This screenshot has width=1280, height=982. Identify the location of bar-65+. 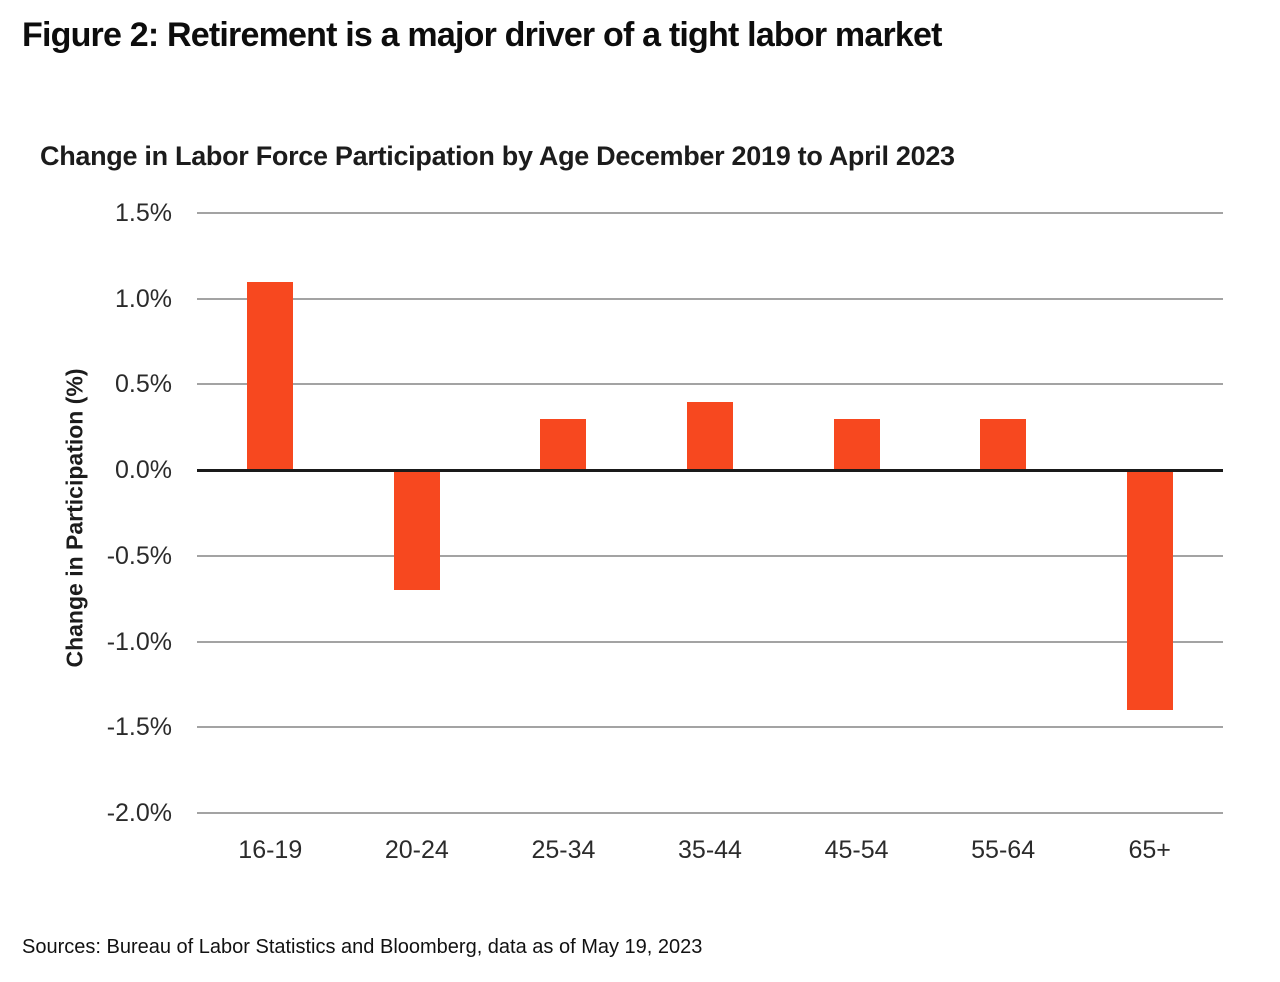
(1149, 590).